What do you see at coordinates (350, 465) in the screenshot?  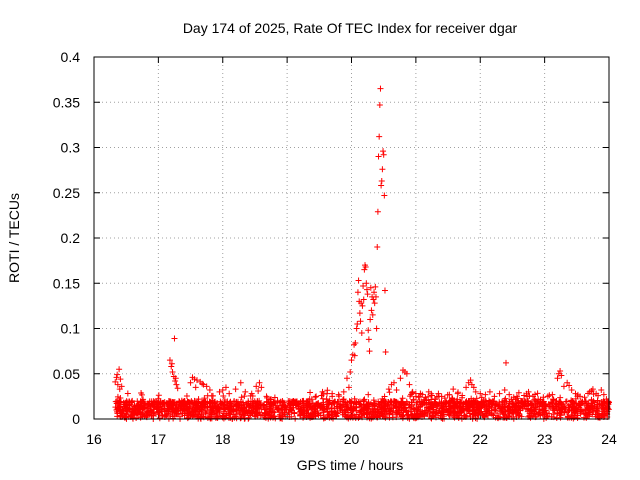 I see `x-axis-label: GPS time / hours` at bounding box center [350, 465].